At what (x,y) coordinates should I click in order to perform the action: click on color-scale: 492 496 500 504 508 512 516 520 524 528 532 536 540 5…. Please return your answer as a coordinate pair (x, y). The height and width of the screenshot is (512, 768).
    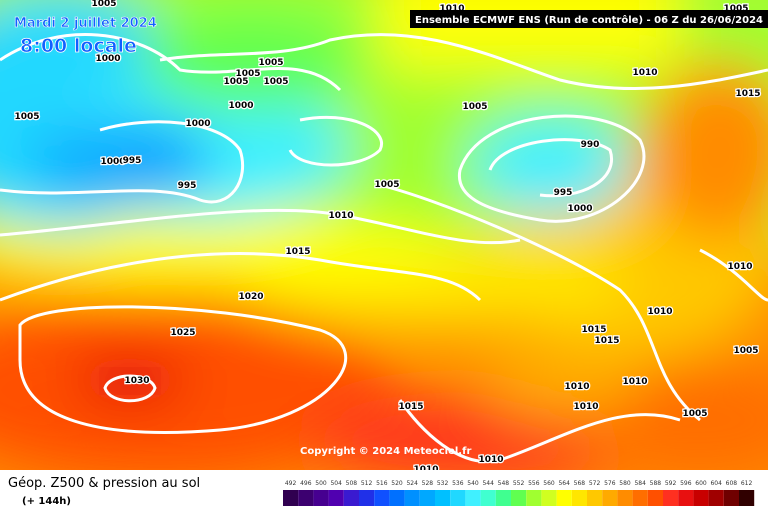
    Looking at the image, I should click on (519, 493).